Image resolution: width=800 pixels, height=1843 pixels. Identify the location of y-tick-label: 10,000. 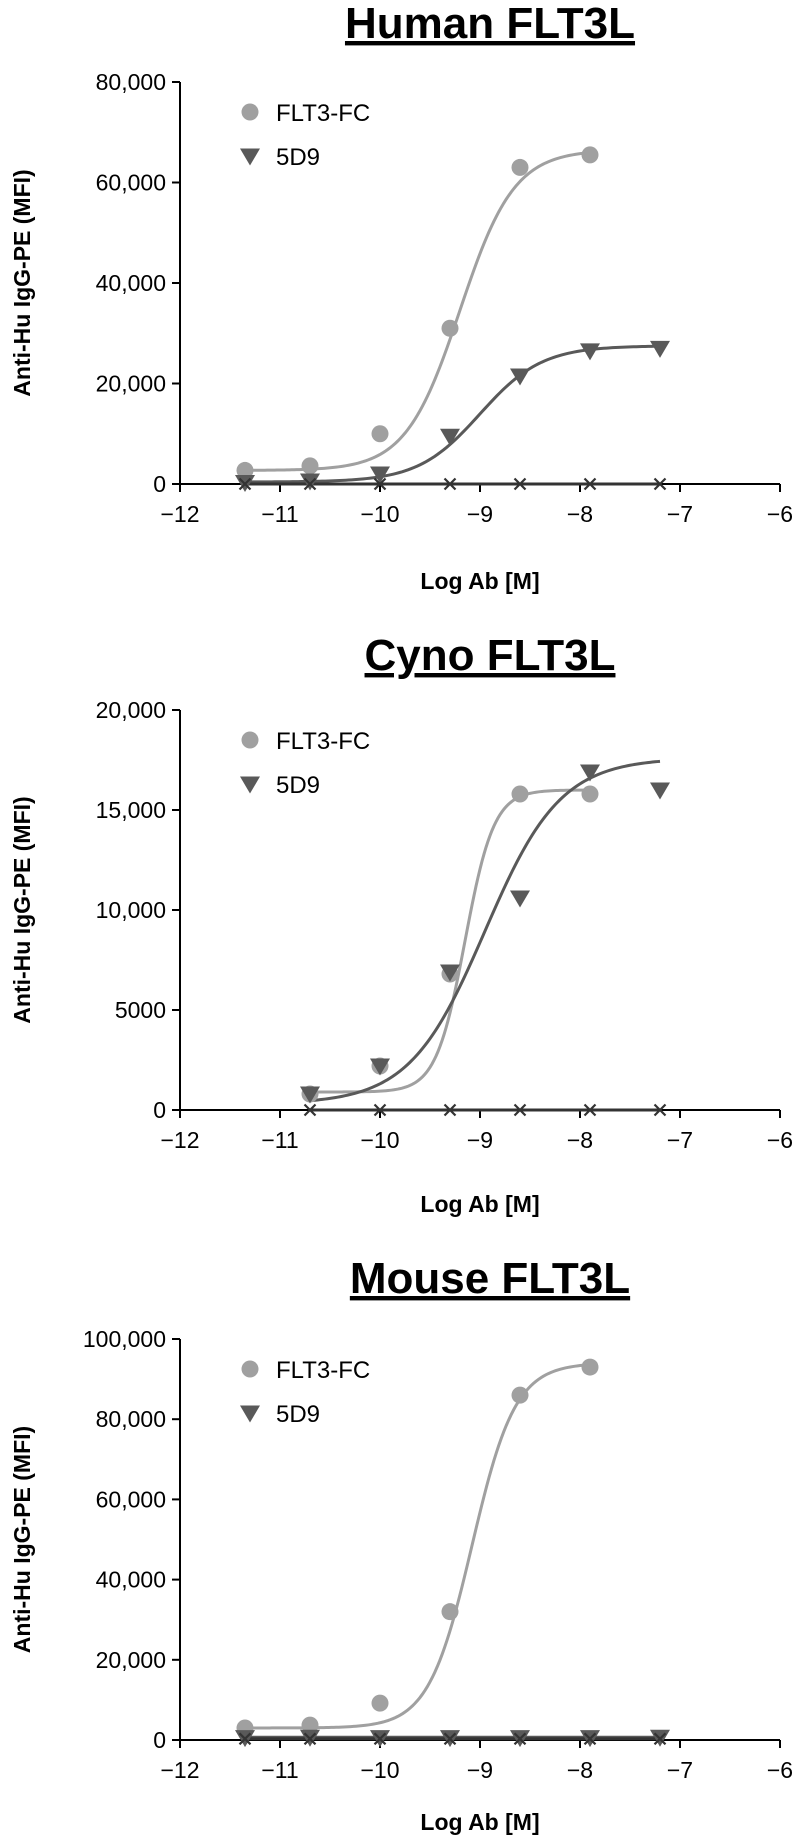
(131, 910).